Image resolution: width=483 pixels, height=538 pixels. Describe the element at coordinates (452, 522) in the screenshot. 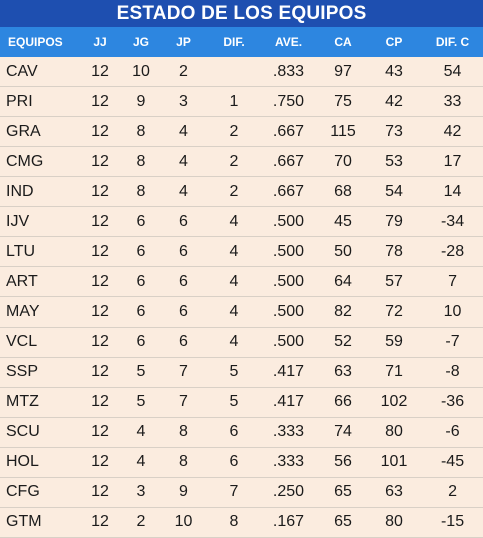

I see `run-differential-cell: -15` at that location.